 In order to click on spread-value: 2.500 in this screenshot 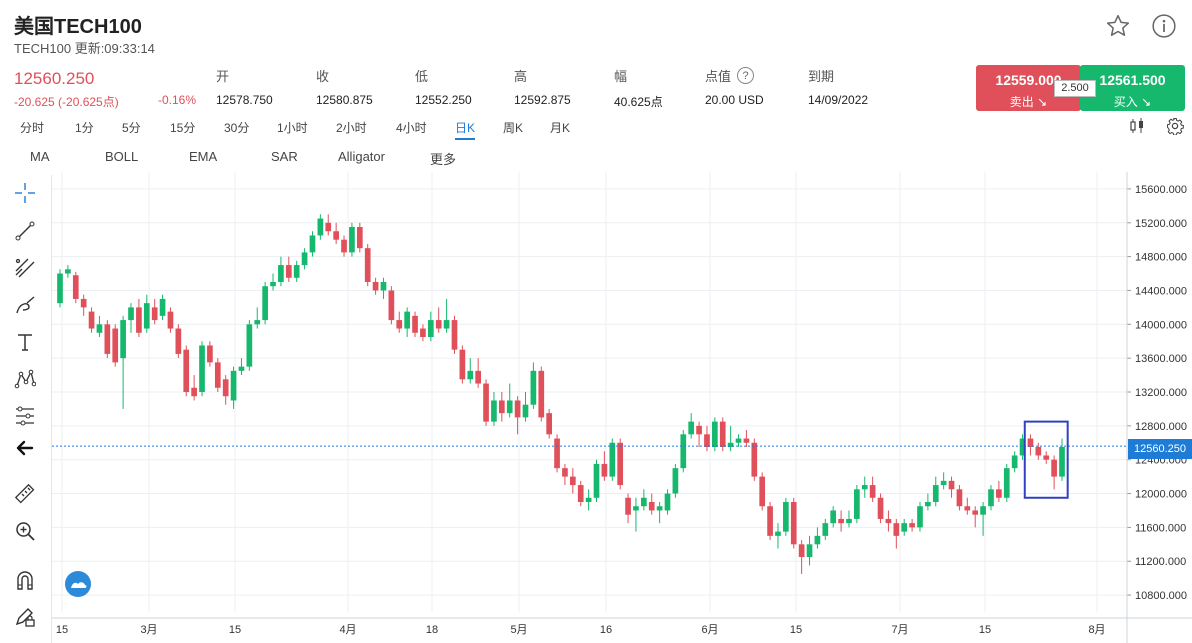, I will do `click(1075, 88)`.